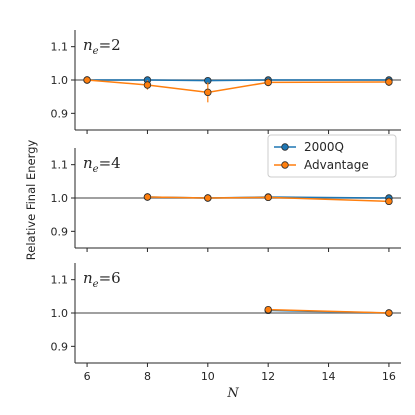 This screenshot has height=415, width=415. What do you see at coordinates (232, 393) in the screenshot?
I see `shared-x-axis-label: N` at bounding box center [232, 393].